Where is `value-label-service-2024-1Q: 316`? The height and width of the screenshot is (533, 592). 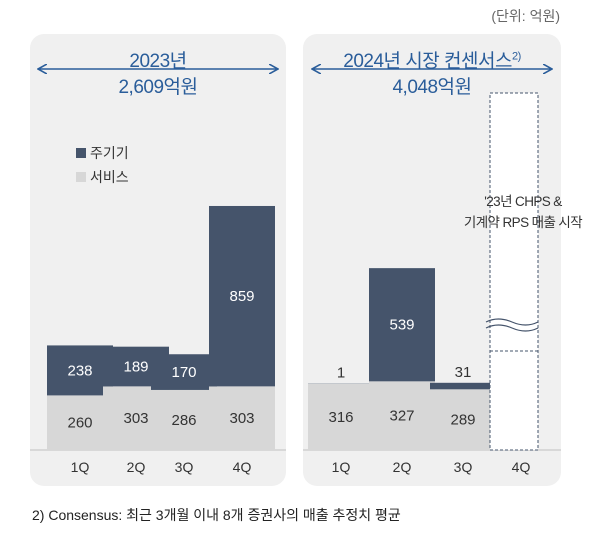
value-label-service-2024-1Q: 316 is located at coordinates (340, 417).